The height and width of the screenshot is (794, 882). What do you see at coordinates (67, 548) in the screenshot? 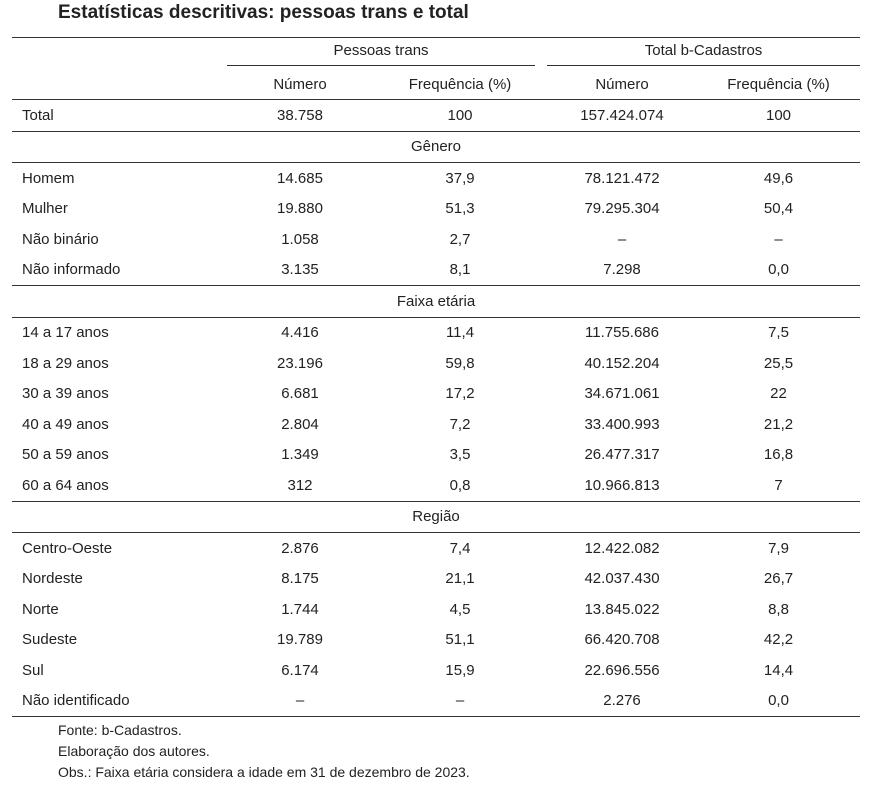
I see `row-label: Centro-Oeste` at bounding box center [67, 548].